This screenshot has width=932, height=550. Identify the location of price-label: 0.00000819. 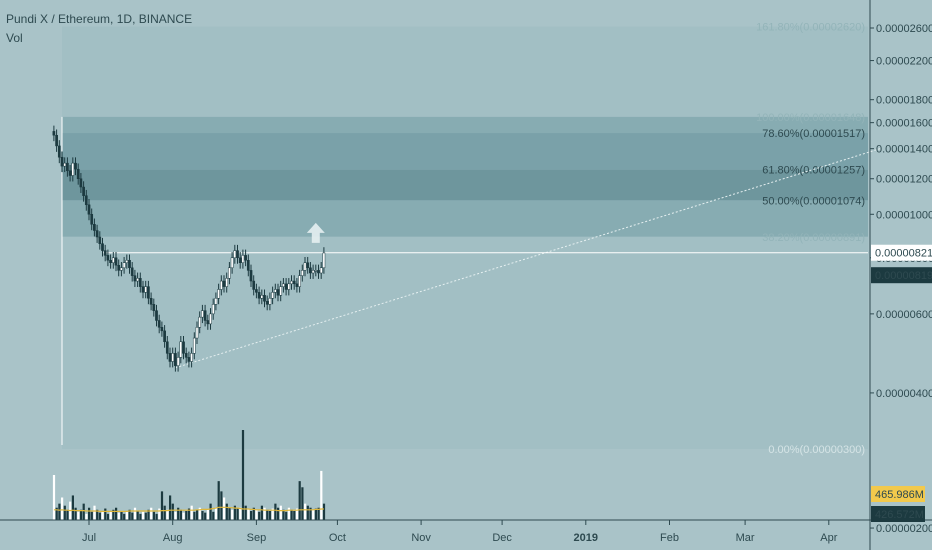
(903, 276).